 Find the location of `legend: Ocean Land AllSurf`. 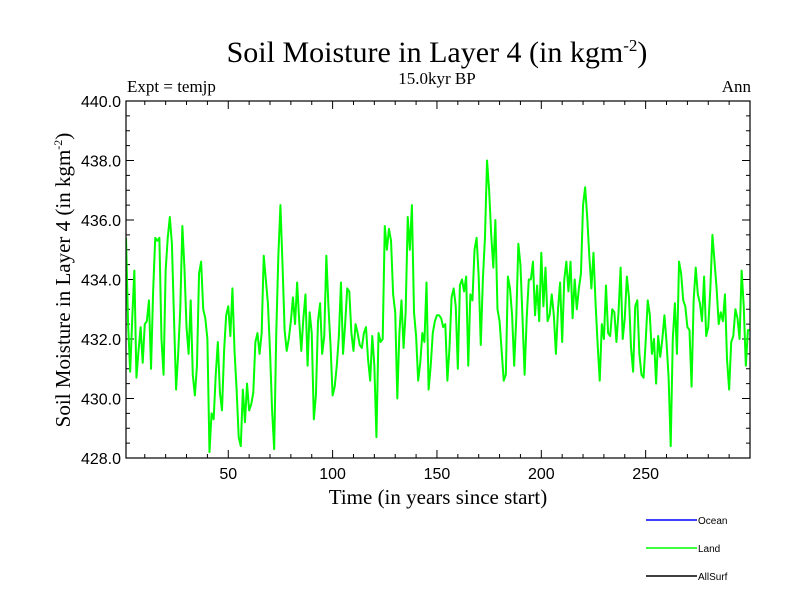

legend: Ocean Land AllSurf is located at coordinates (687, 549).